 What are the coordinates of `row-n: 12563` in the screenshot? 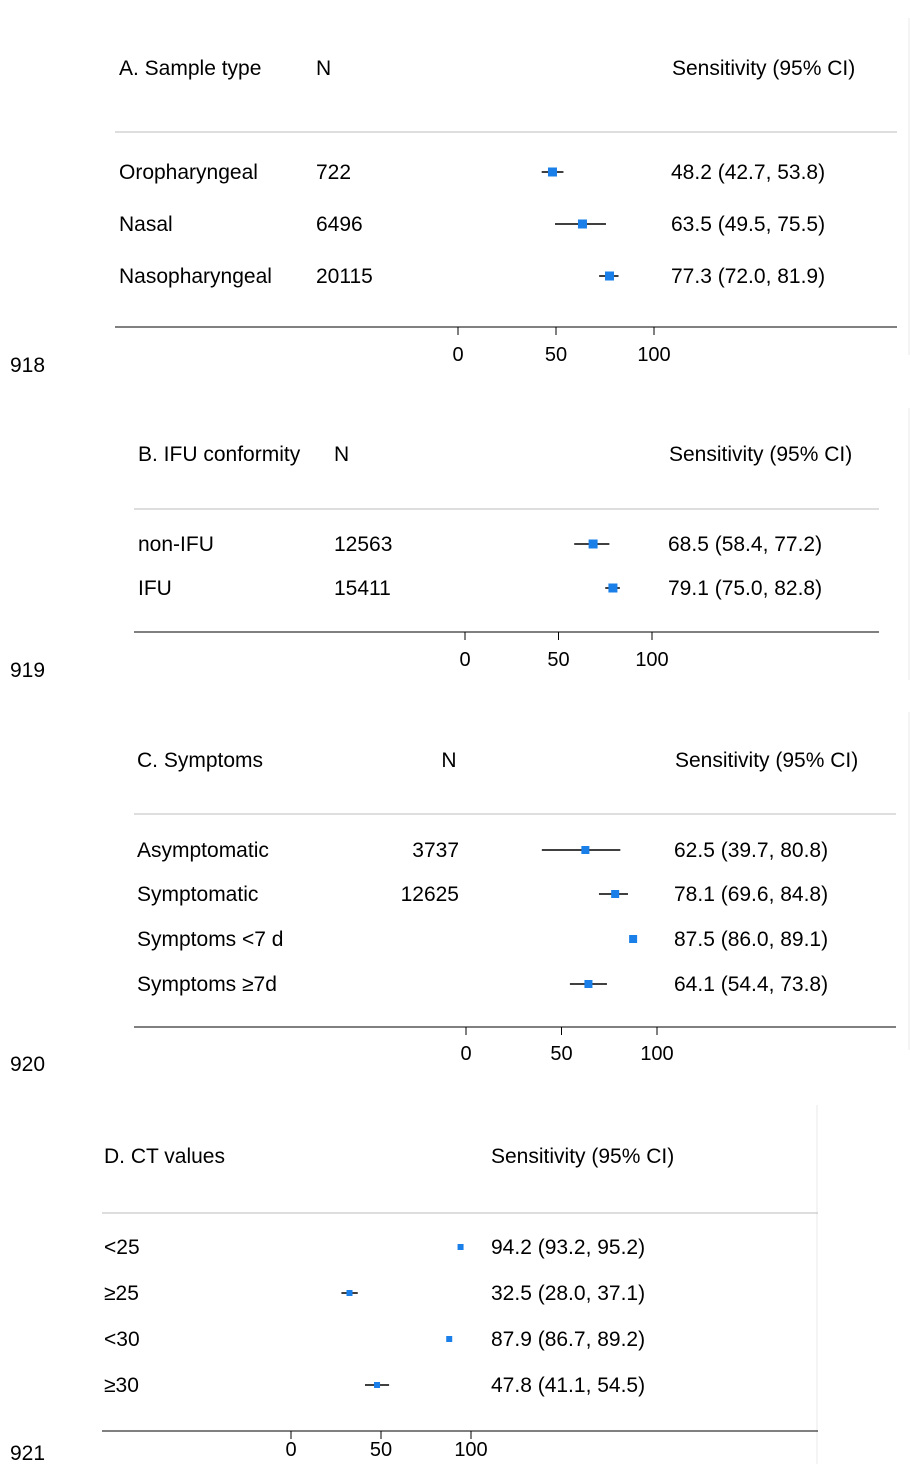 It's located at (363, 544).